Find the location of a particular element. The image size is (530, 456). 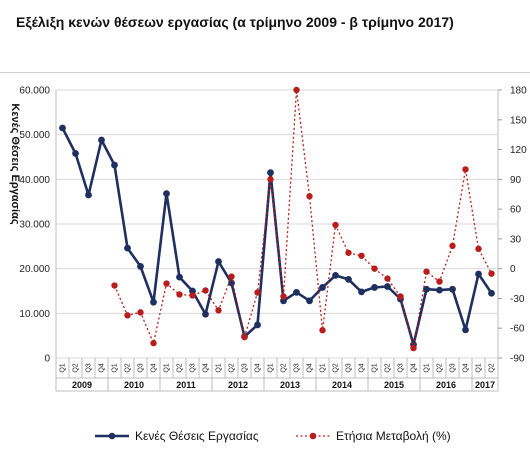

legend-label: Ετήσια Μεταβολή (%) is located at coordinates (393, 436).